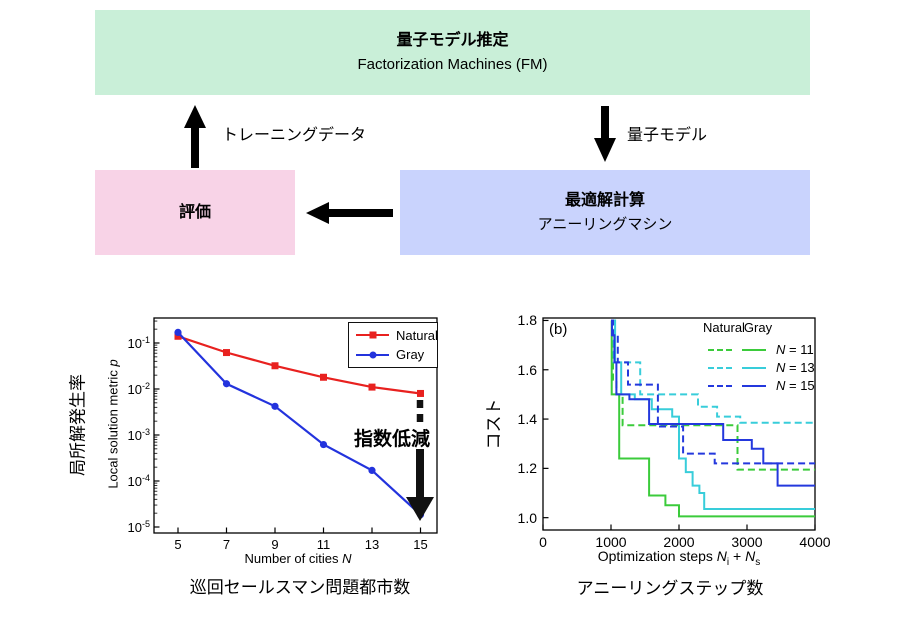 The height and width of the screenshot is (618, 900). Describe the element at coordinates (721, 556) in the screenshot. I see `right-xlabel-variable-1: N` at that location.